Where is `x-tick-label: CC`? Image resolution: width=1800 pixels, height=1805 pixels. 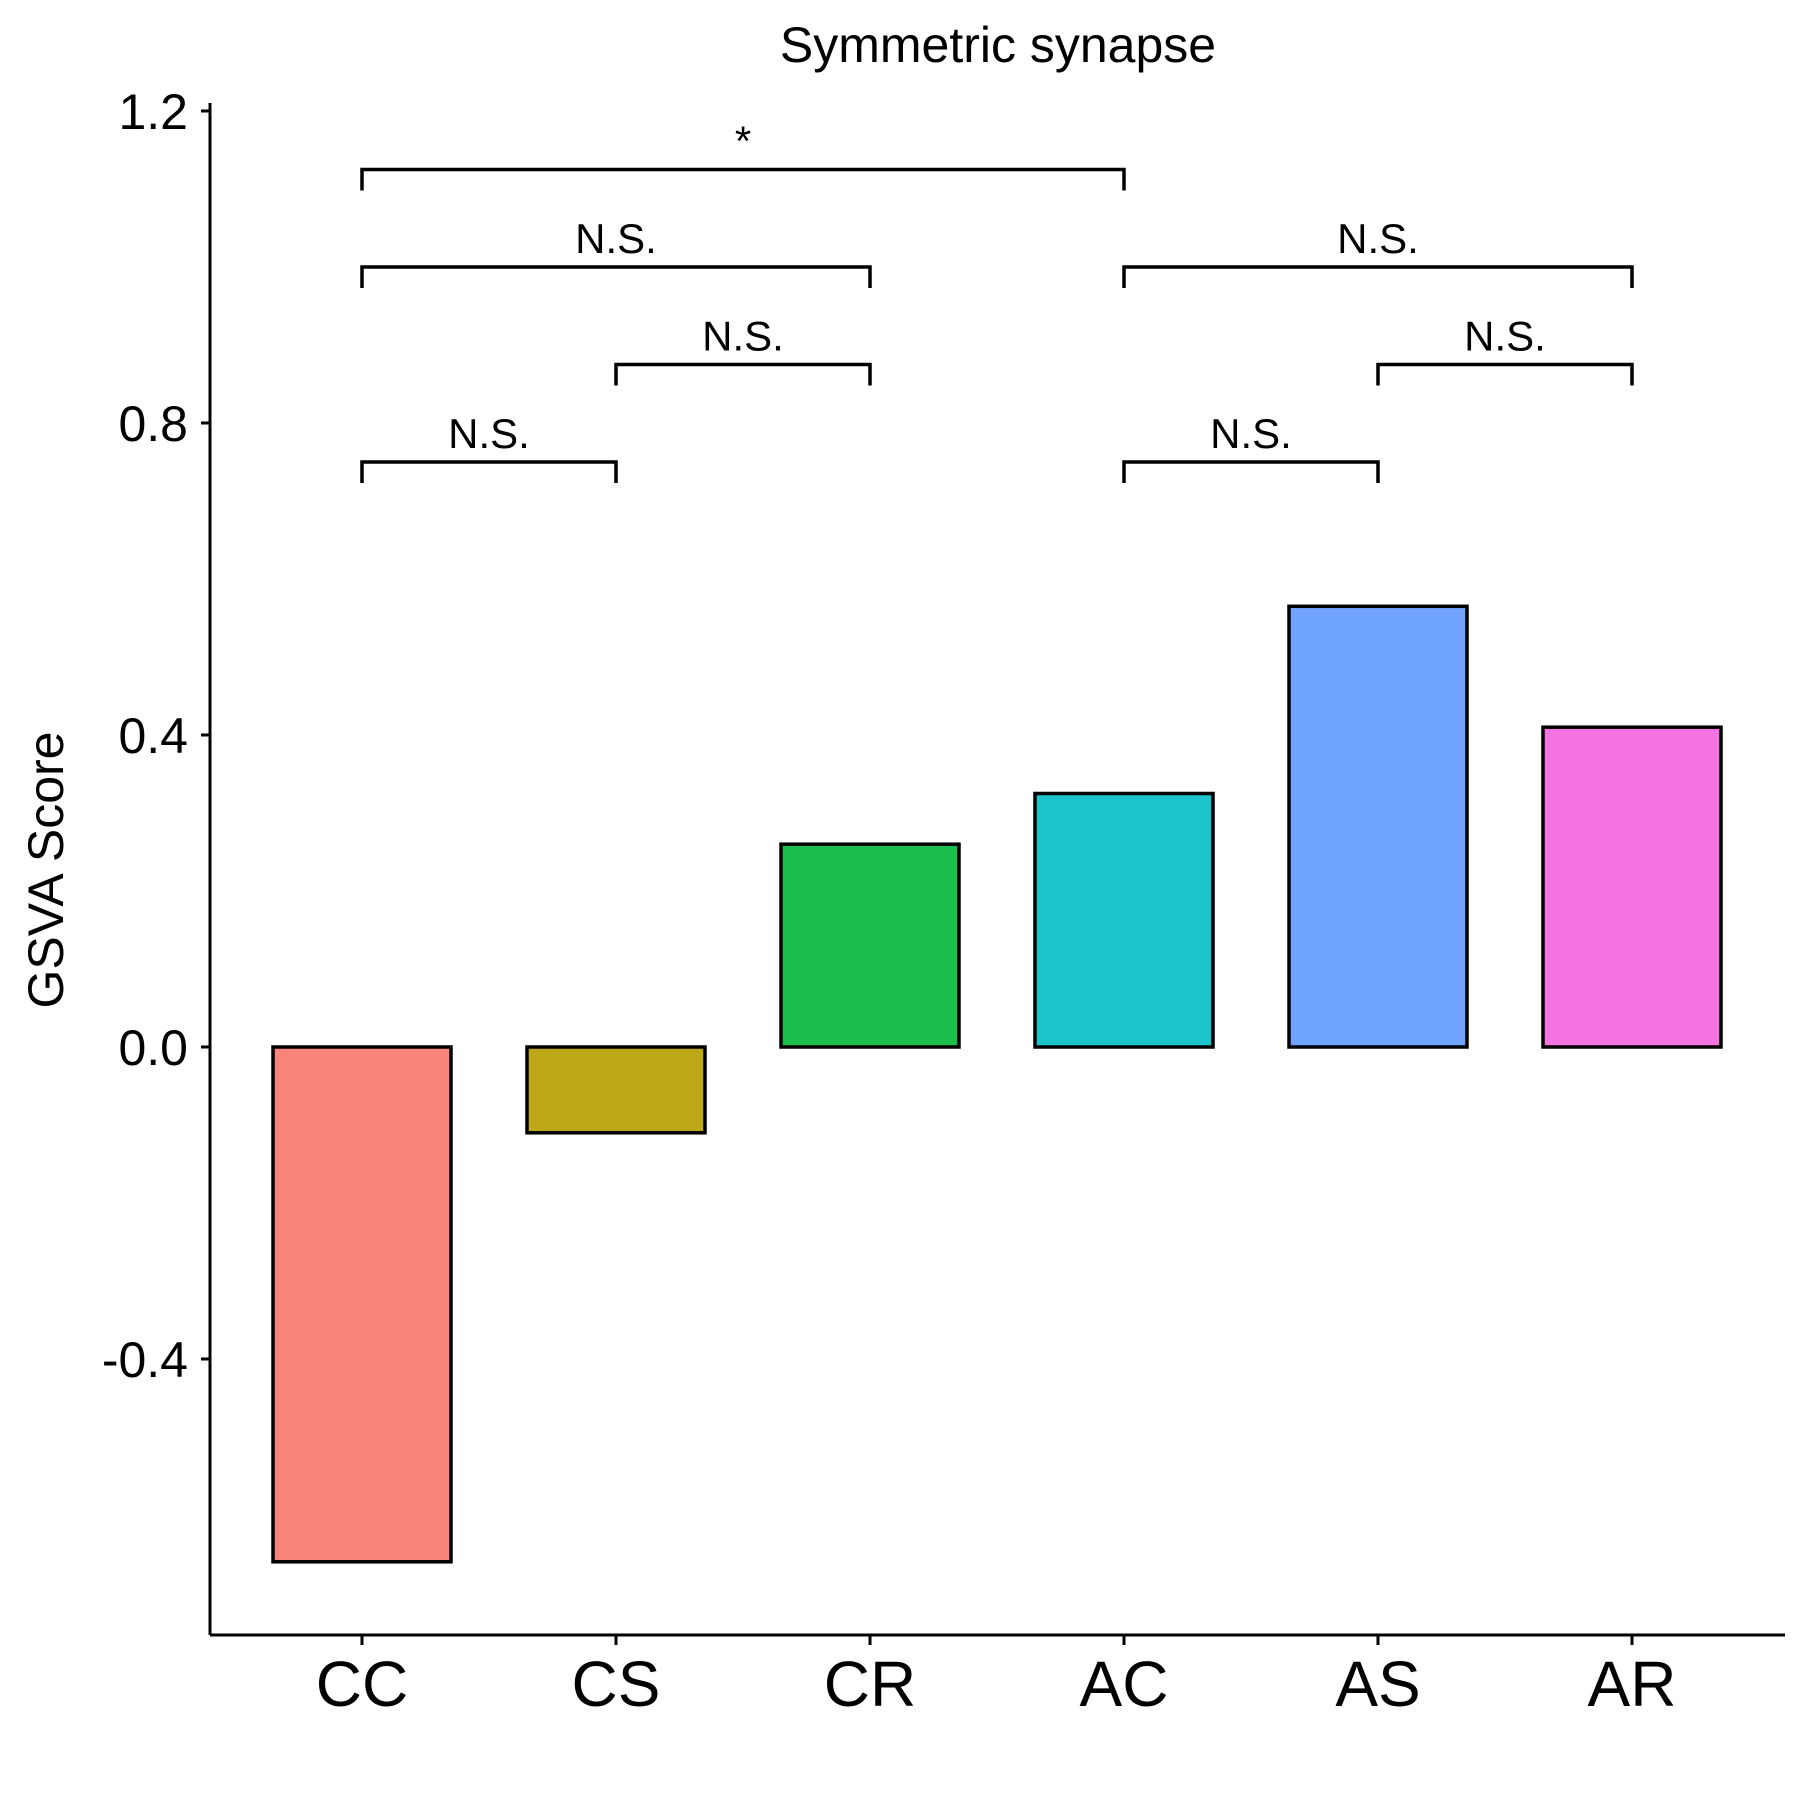 x-tick-label: CC is located at coordinates (362, 1684).